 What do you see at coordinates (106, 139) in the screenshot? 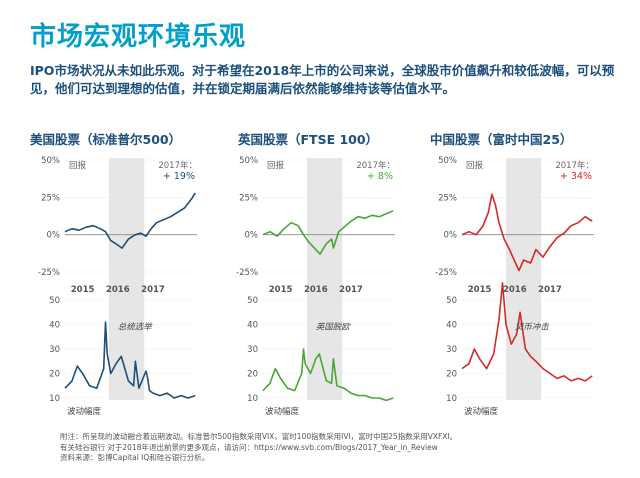
I see `panel-title-us: 美国股票（标准普尔500）` at bounding box center [106, 139].